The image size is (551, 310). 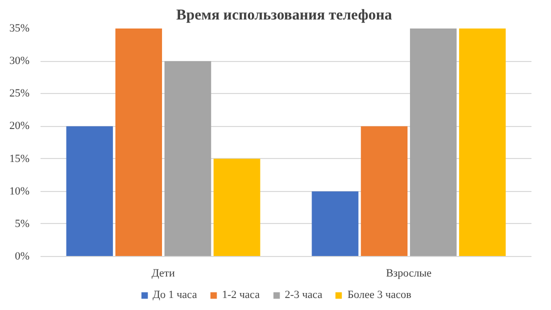 What do you see at coordinates (19, 126) in the screenshot?
I see `y-tick-label: 20%` at bounding box center [19, 126].